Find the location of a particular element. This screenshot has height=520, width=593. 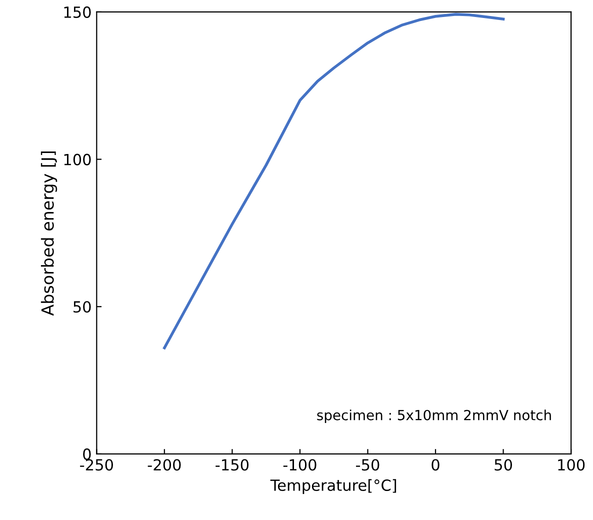

y-tick-label: 0 is located at coordinates (87, 454).